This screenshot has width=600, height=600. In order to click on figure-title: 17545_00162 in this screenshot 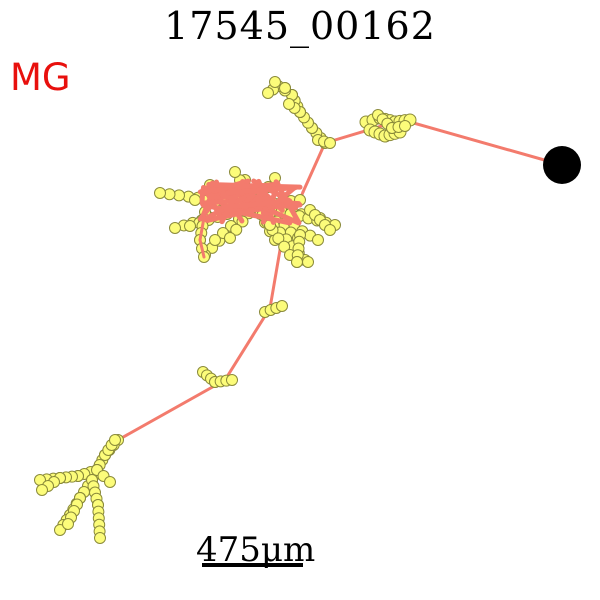, I will do `click(300, 26)`.